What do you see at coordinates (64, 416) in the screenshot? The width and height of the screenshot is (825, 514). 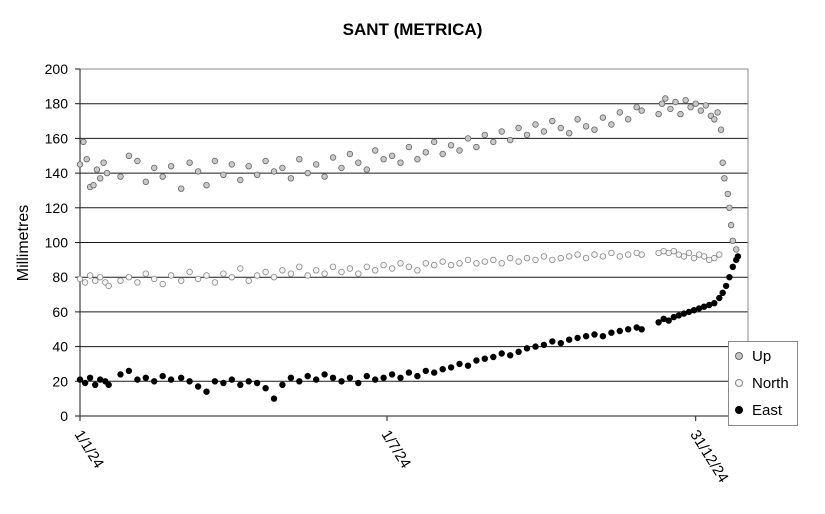 I see `y-tick-label-0: 0` at bounding box center [64, 416].